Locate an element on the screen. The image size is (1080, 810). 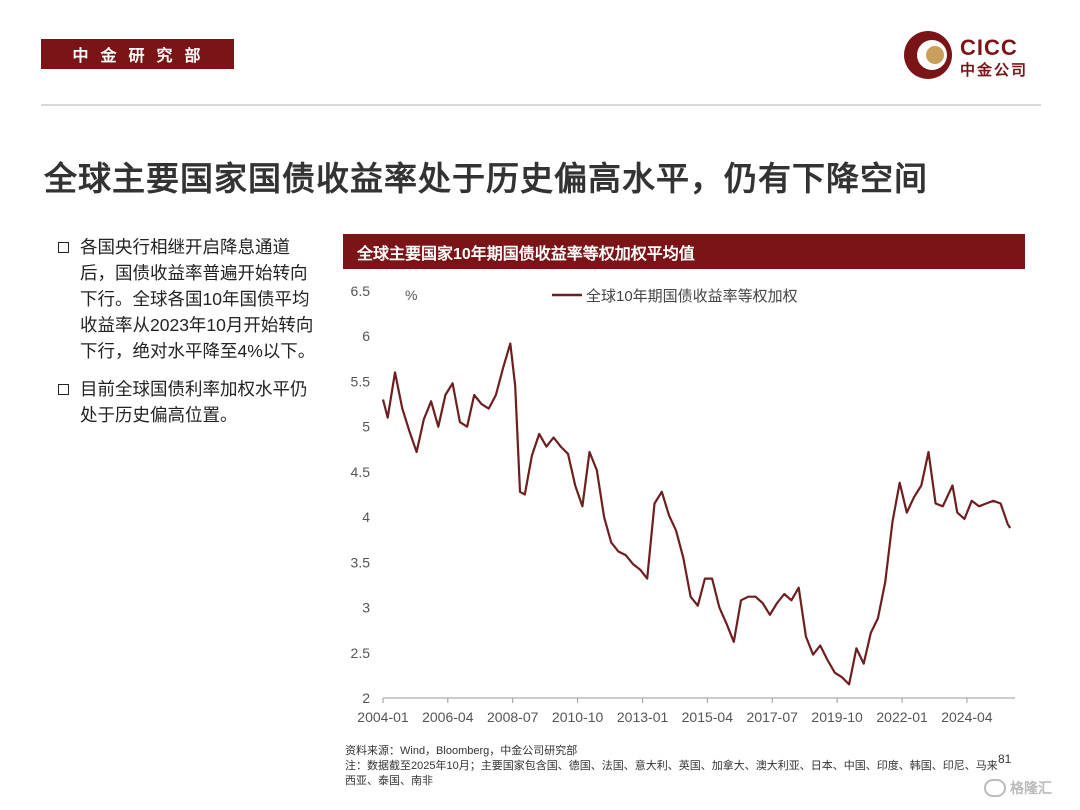
y-tick-label: 4.5 is located at coordinates (361, 472).